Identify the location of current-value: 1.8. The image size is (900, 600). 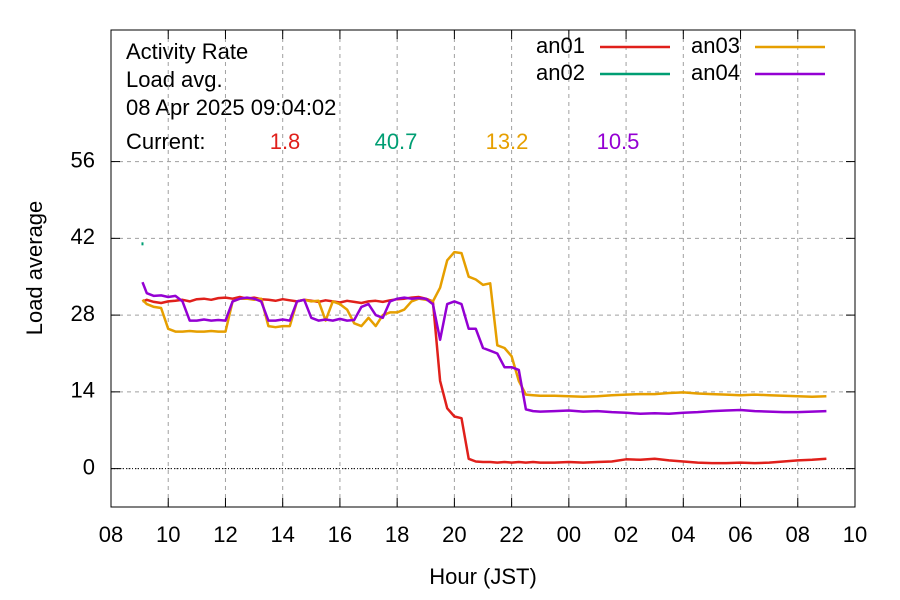
(285, 141).